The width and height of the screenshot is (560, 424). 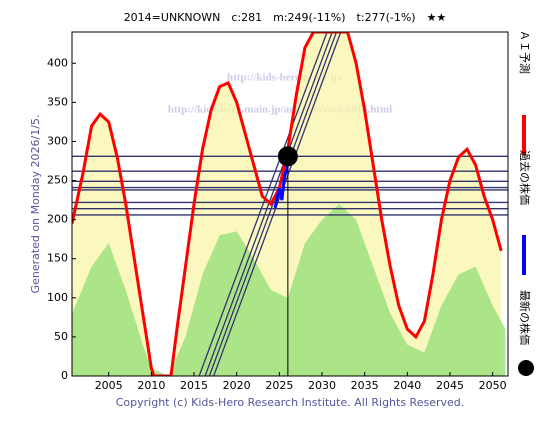 I want to click on y-tick-label: 350, so click(x=57, y=101).